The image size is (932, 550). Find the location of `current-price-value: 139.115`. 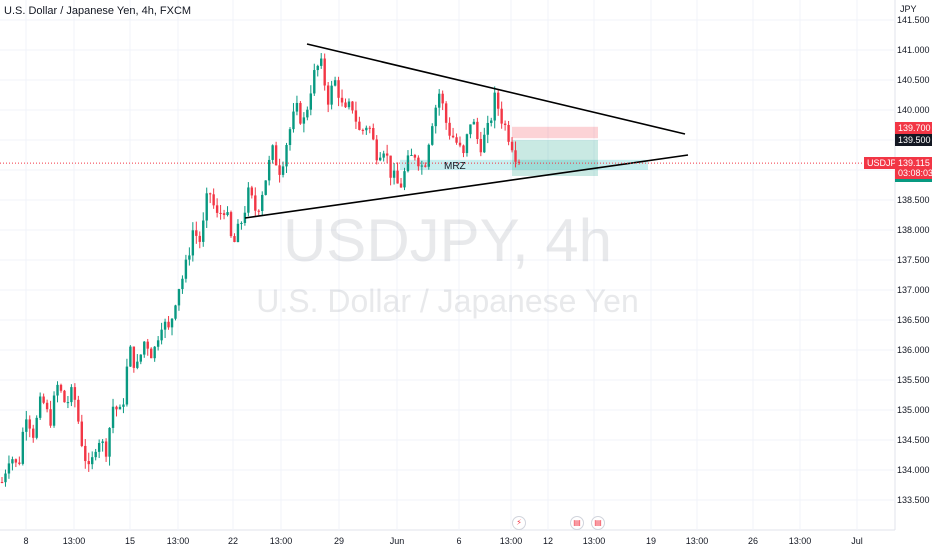

current-price-value: 139.115 is located at coordinates (914, 163).